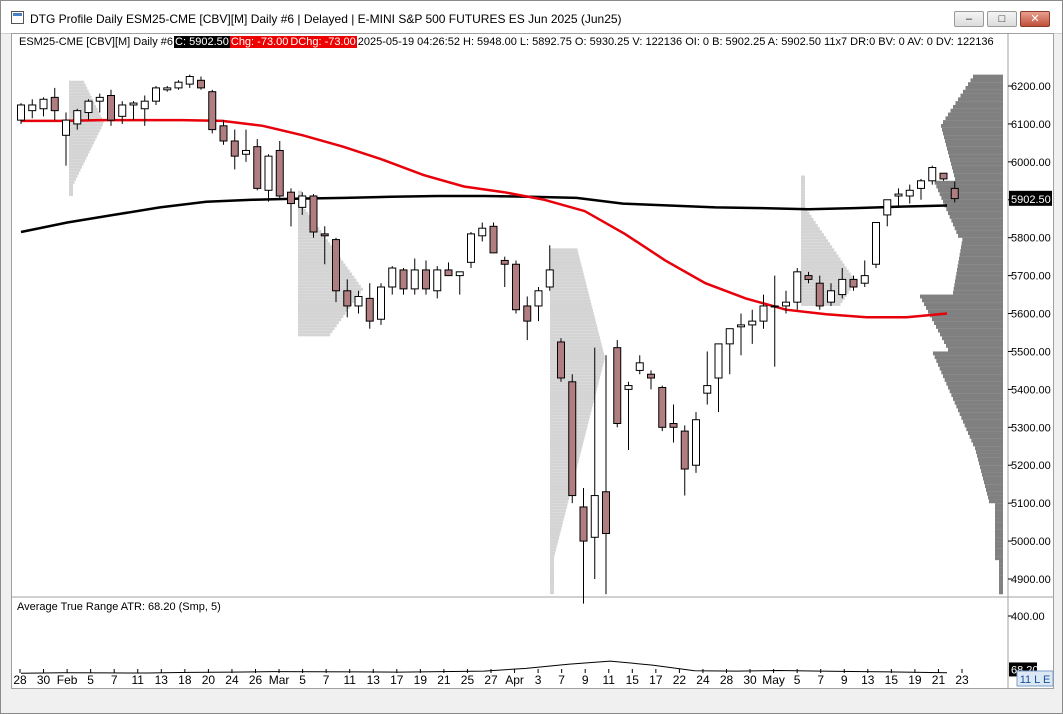  What do you see at coordinates (1035, 680) in the screenshot?
I see `time-corner-label: 11 L E` at bounding box center [1035, 680].